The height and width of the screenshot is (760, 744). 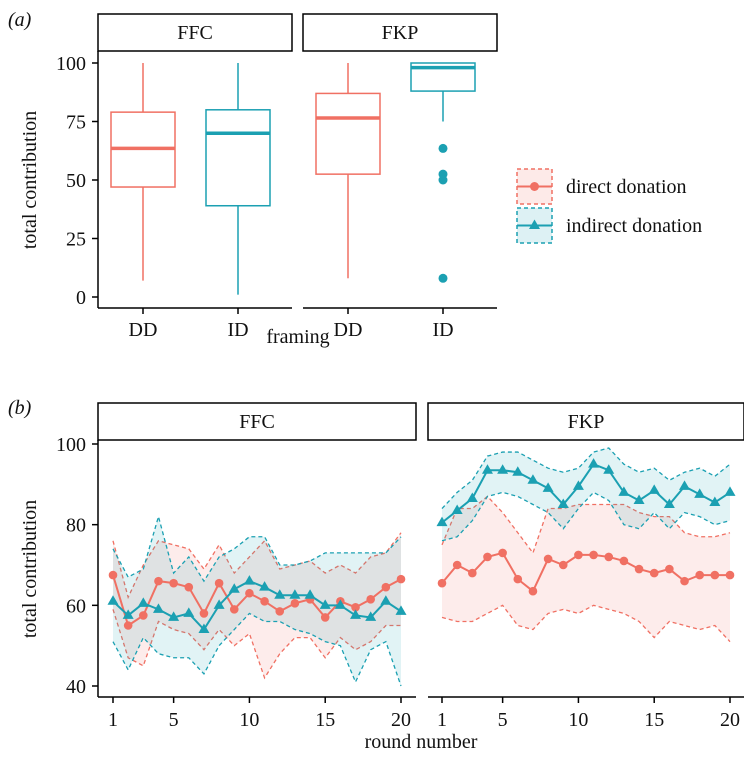 I want to click on band-fkp-direct-donation, so click(x=586, y=569).